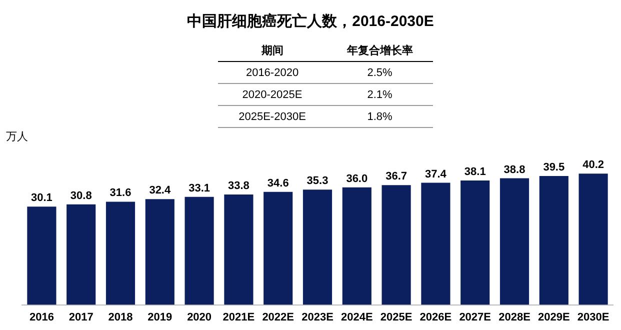 The image size is (621, 330). Describe the element at coordinates (554, 167) in the screenshot. I see `data-label: 39.5` at that location.